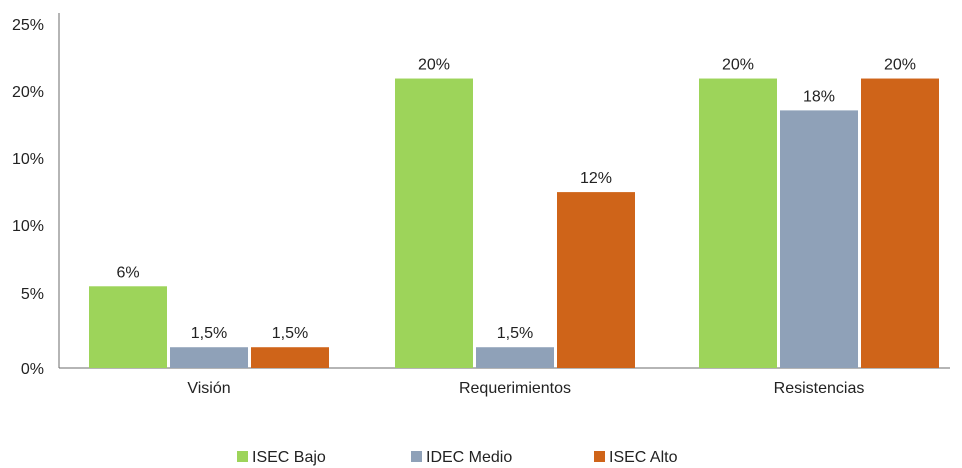 This screenshot has width=962, height=468. Describe the element at coordinates (515, 388) in the screenshot. I see `category-label: Requerimientos` at that location.